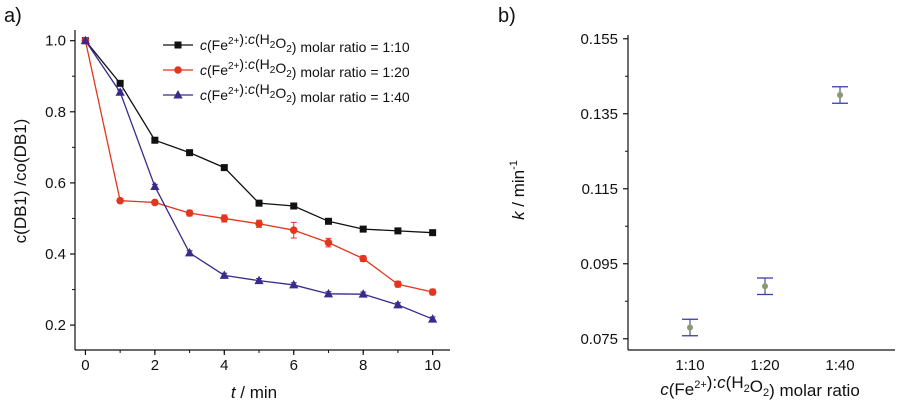 The image size is (901, 403). Describe the element at coordinates (600, 189) in the screenshot. I see `panel-b-y-tick-label: 0.115` at that location.